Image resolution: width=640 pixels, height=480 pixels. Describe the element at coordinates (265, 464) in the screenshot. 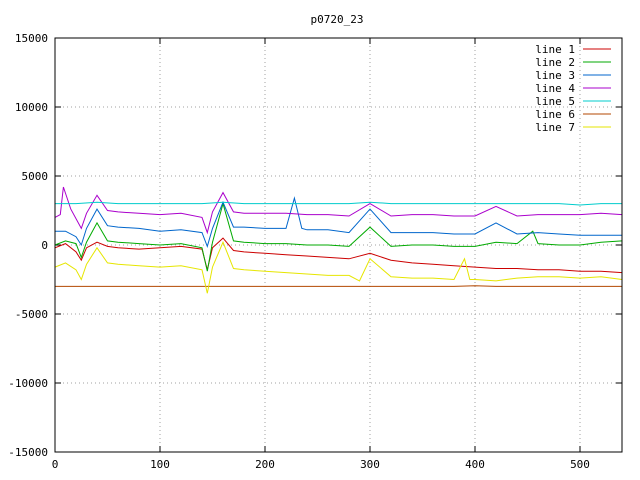

I see `x-tick-label: 200` at that location.